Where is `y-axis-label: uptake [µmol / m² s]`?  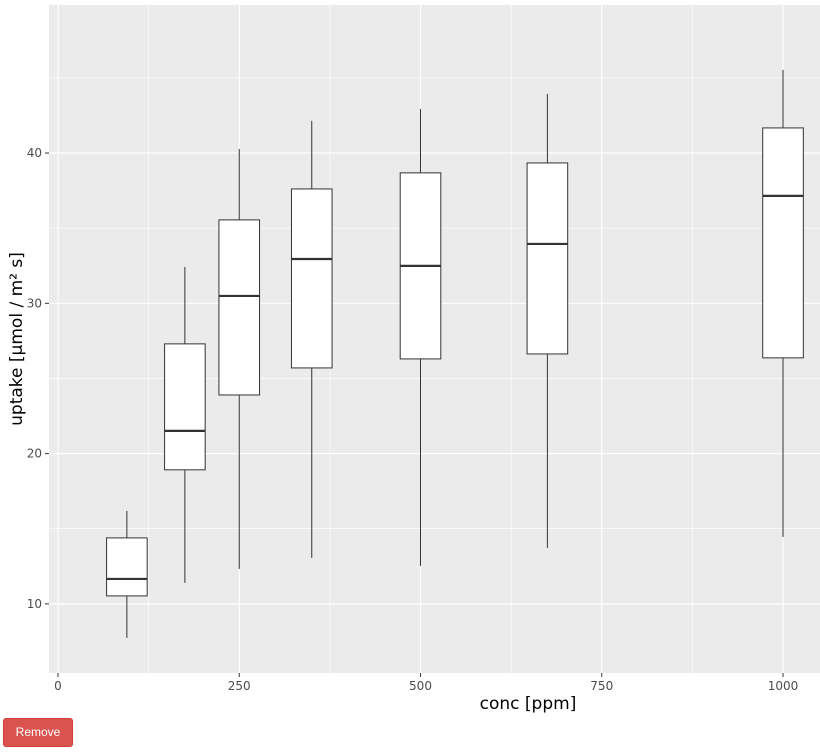 y-axis-label: uptake [µmol / m² s] is located at coordinates (17, 339).